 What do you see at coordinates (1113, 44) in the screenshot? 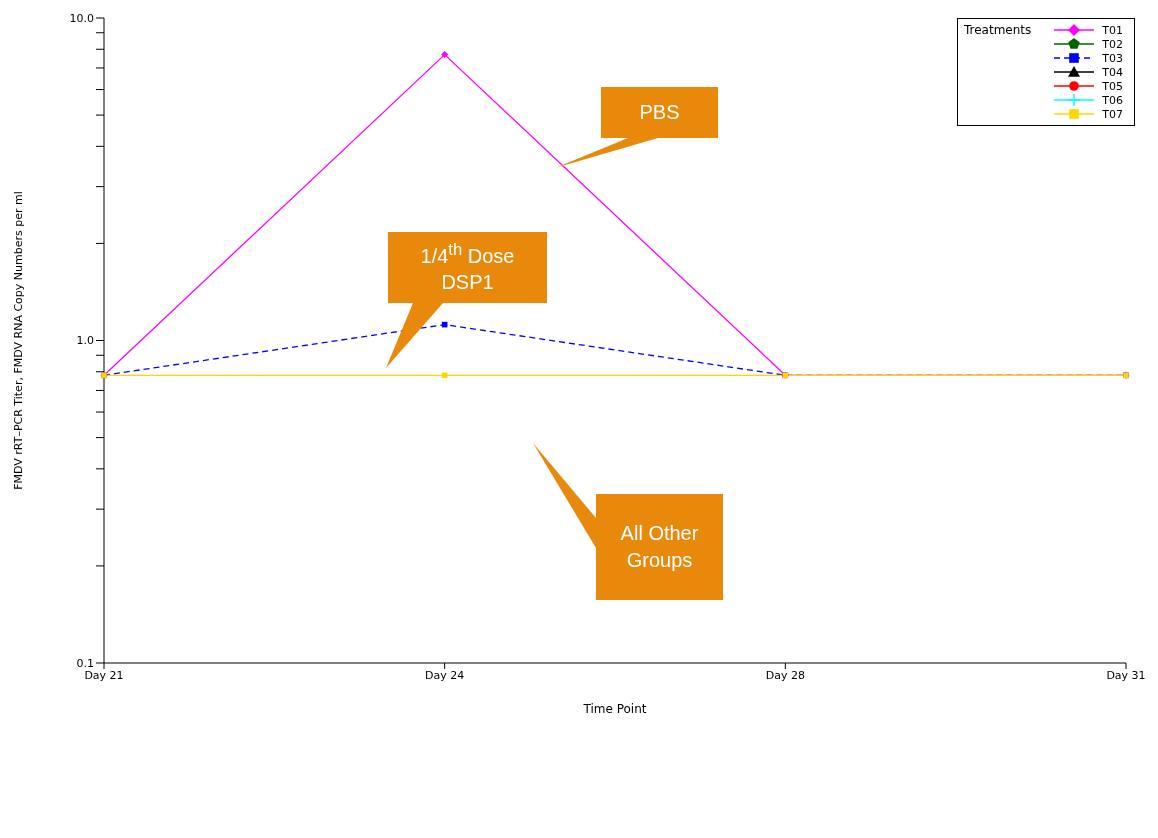
I see `legend-label: T02` at bounding box center [1113, 44].